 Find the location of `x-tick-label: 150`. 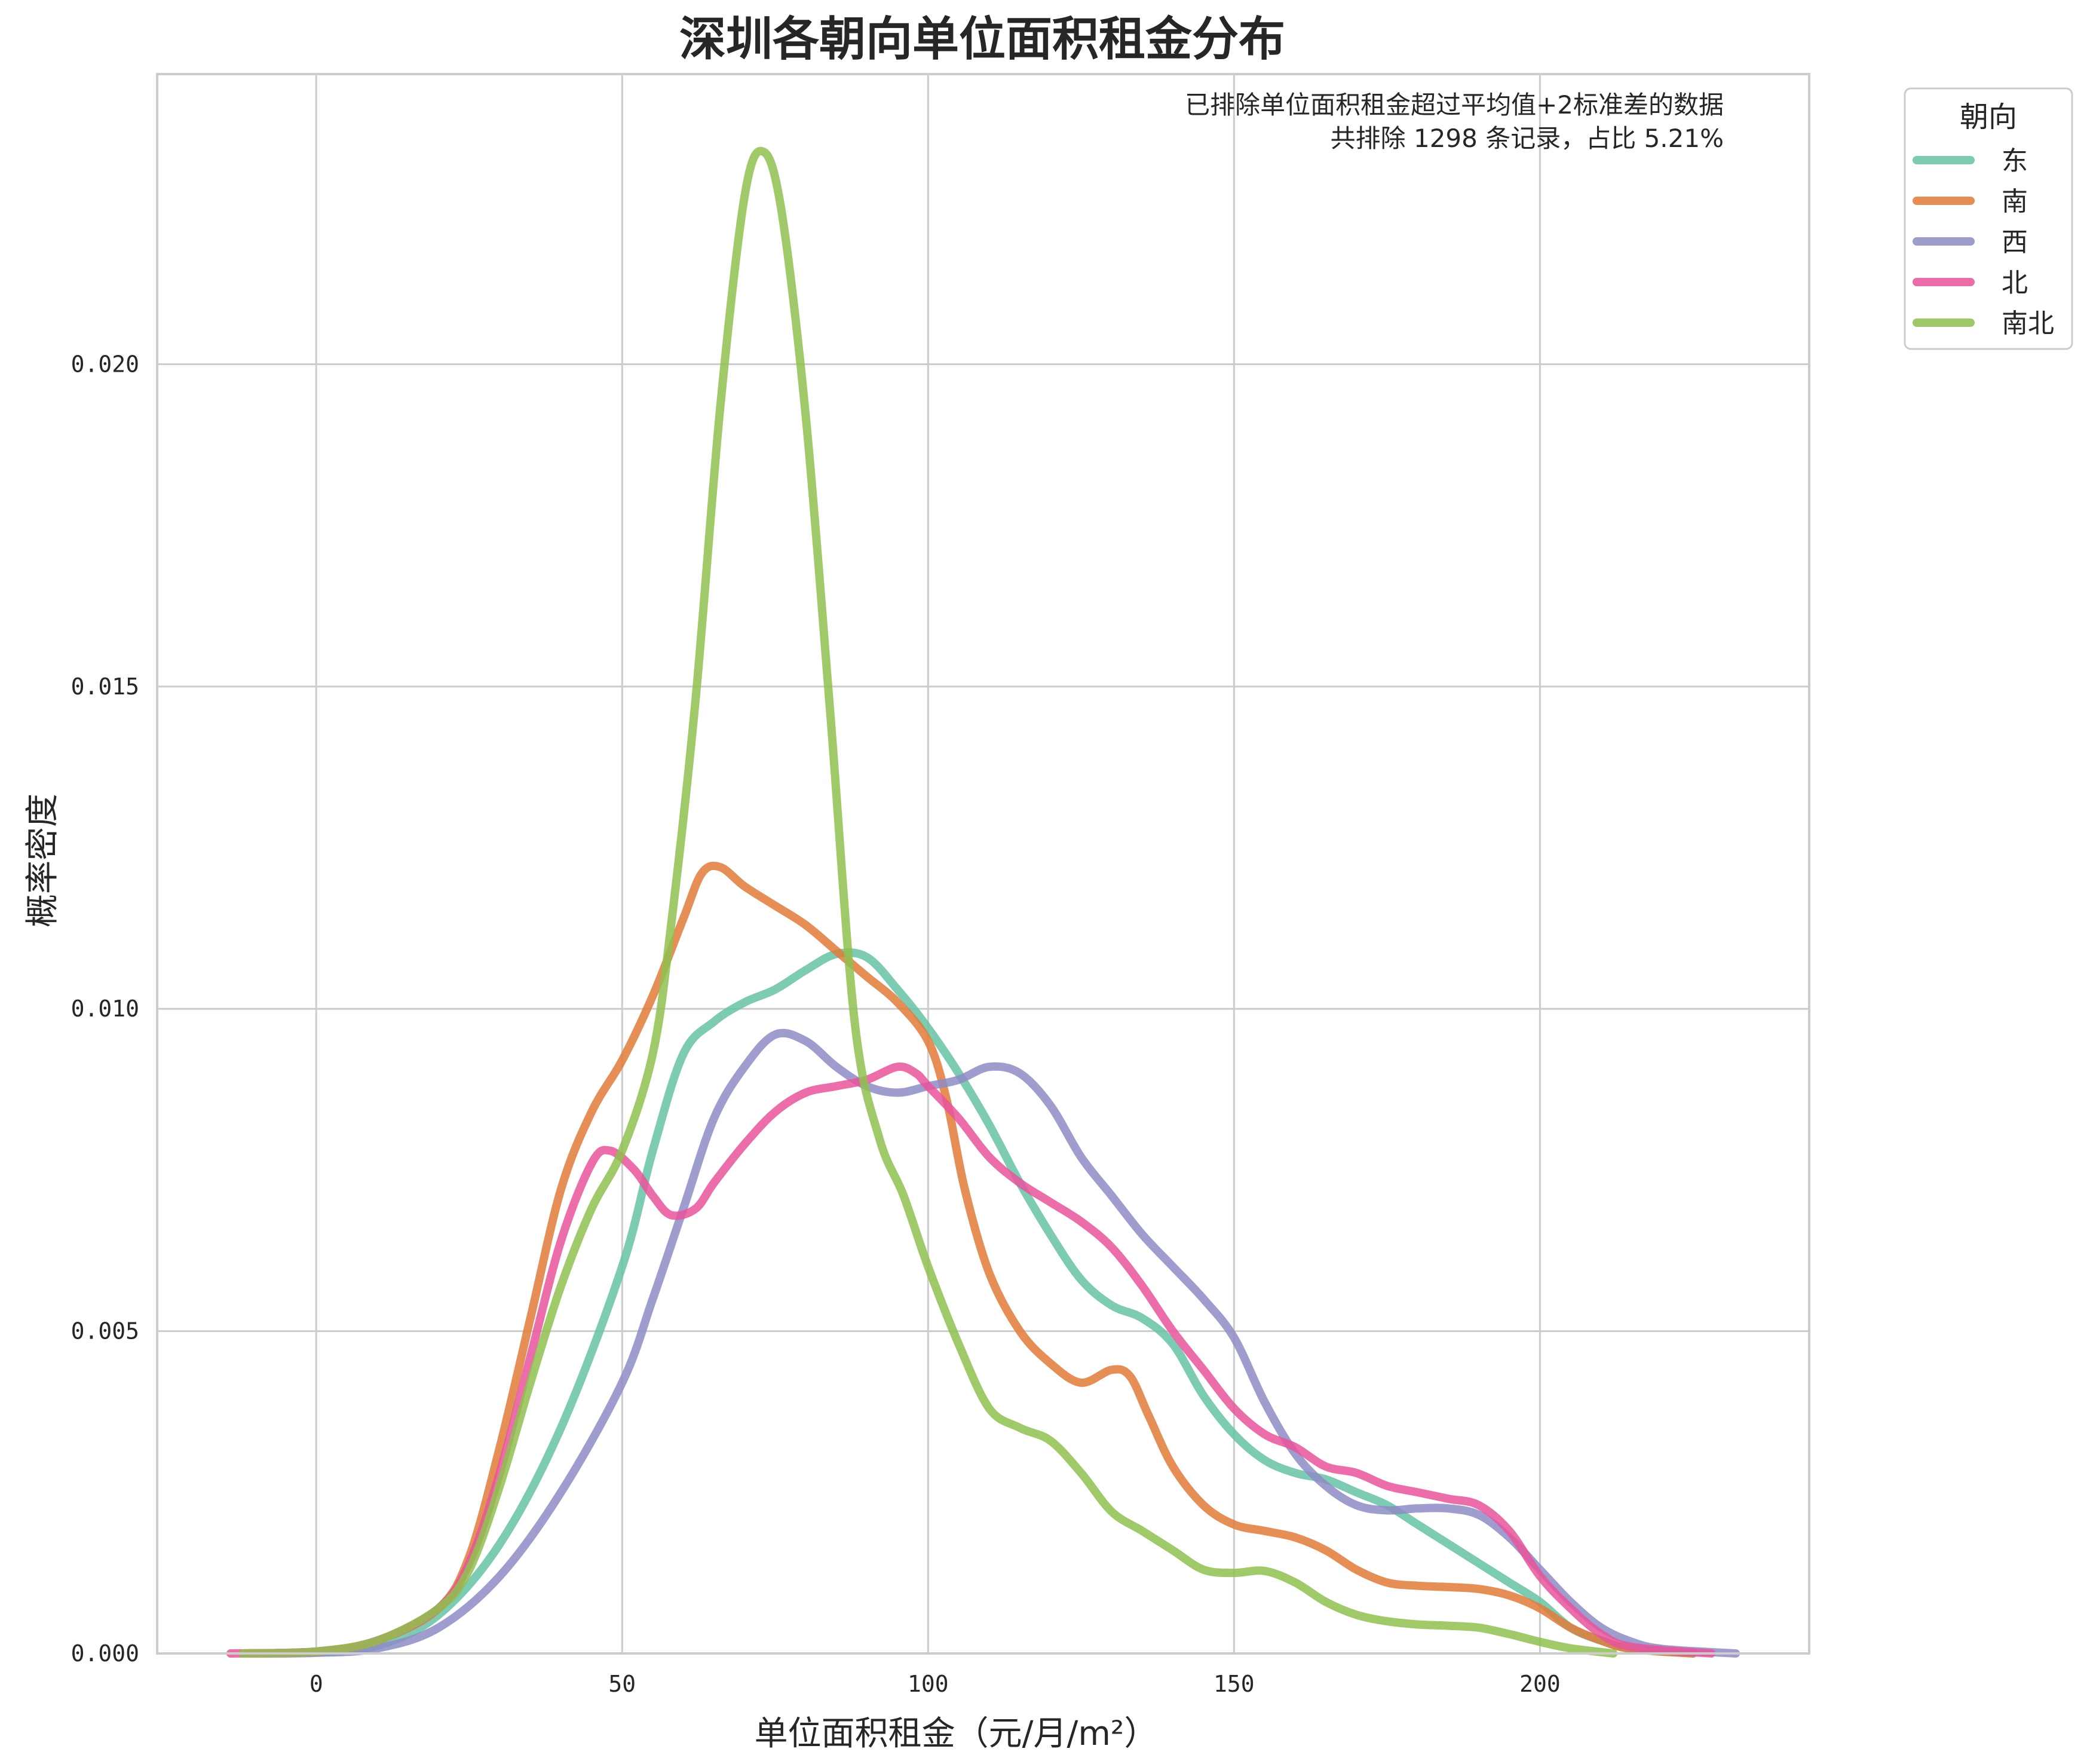

x-tick-label: 150 is located at coordinates (1234, 1684).